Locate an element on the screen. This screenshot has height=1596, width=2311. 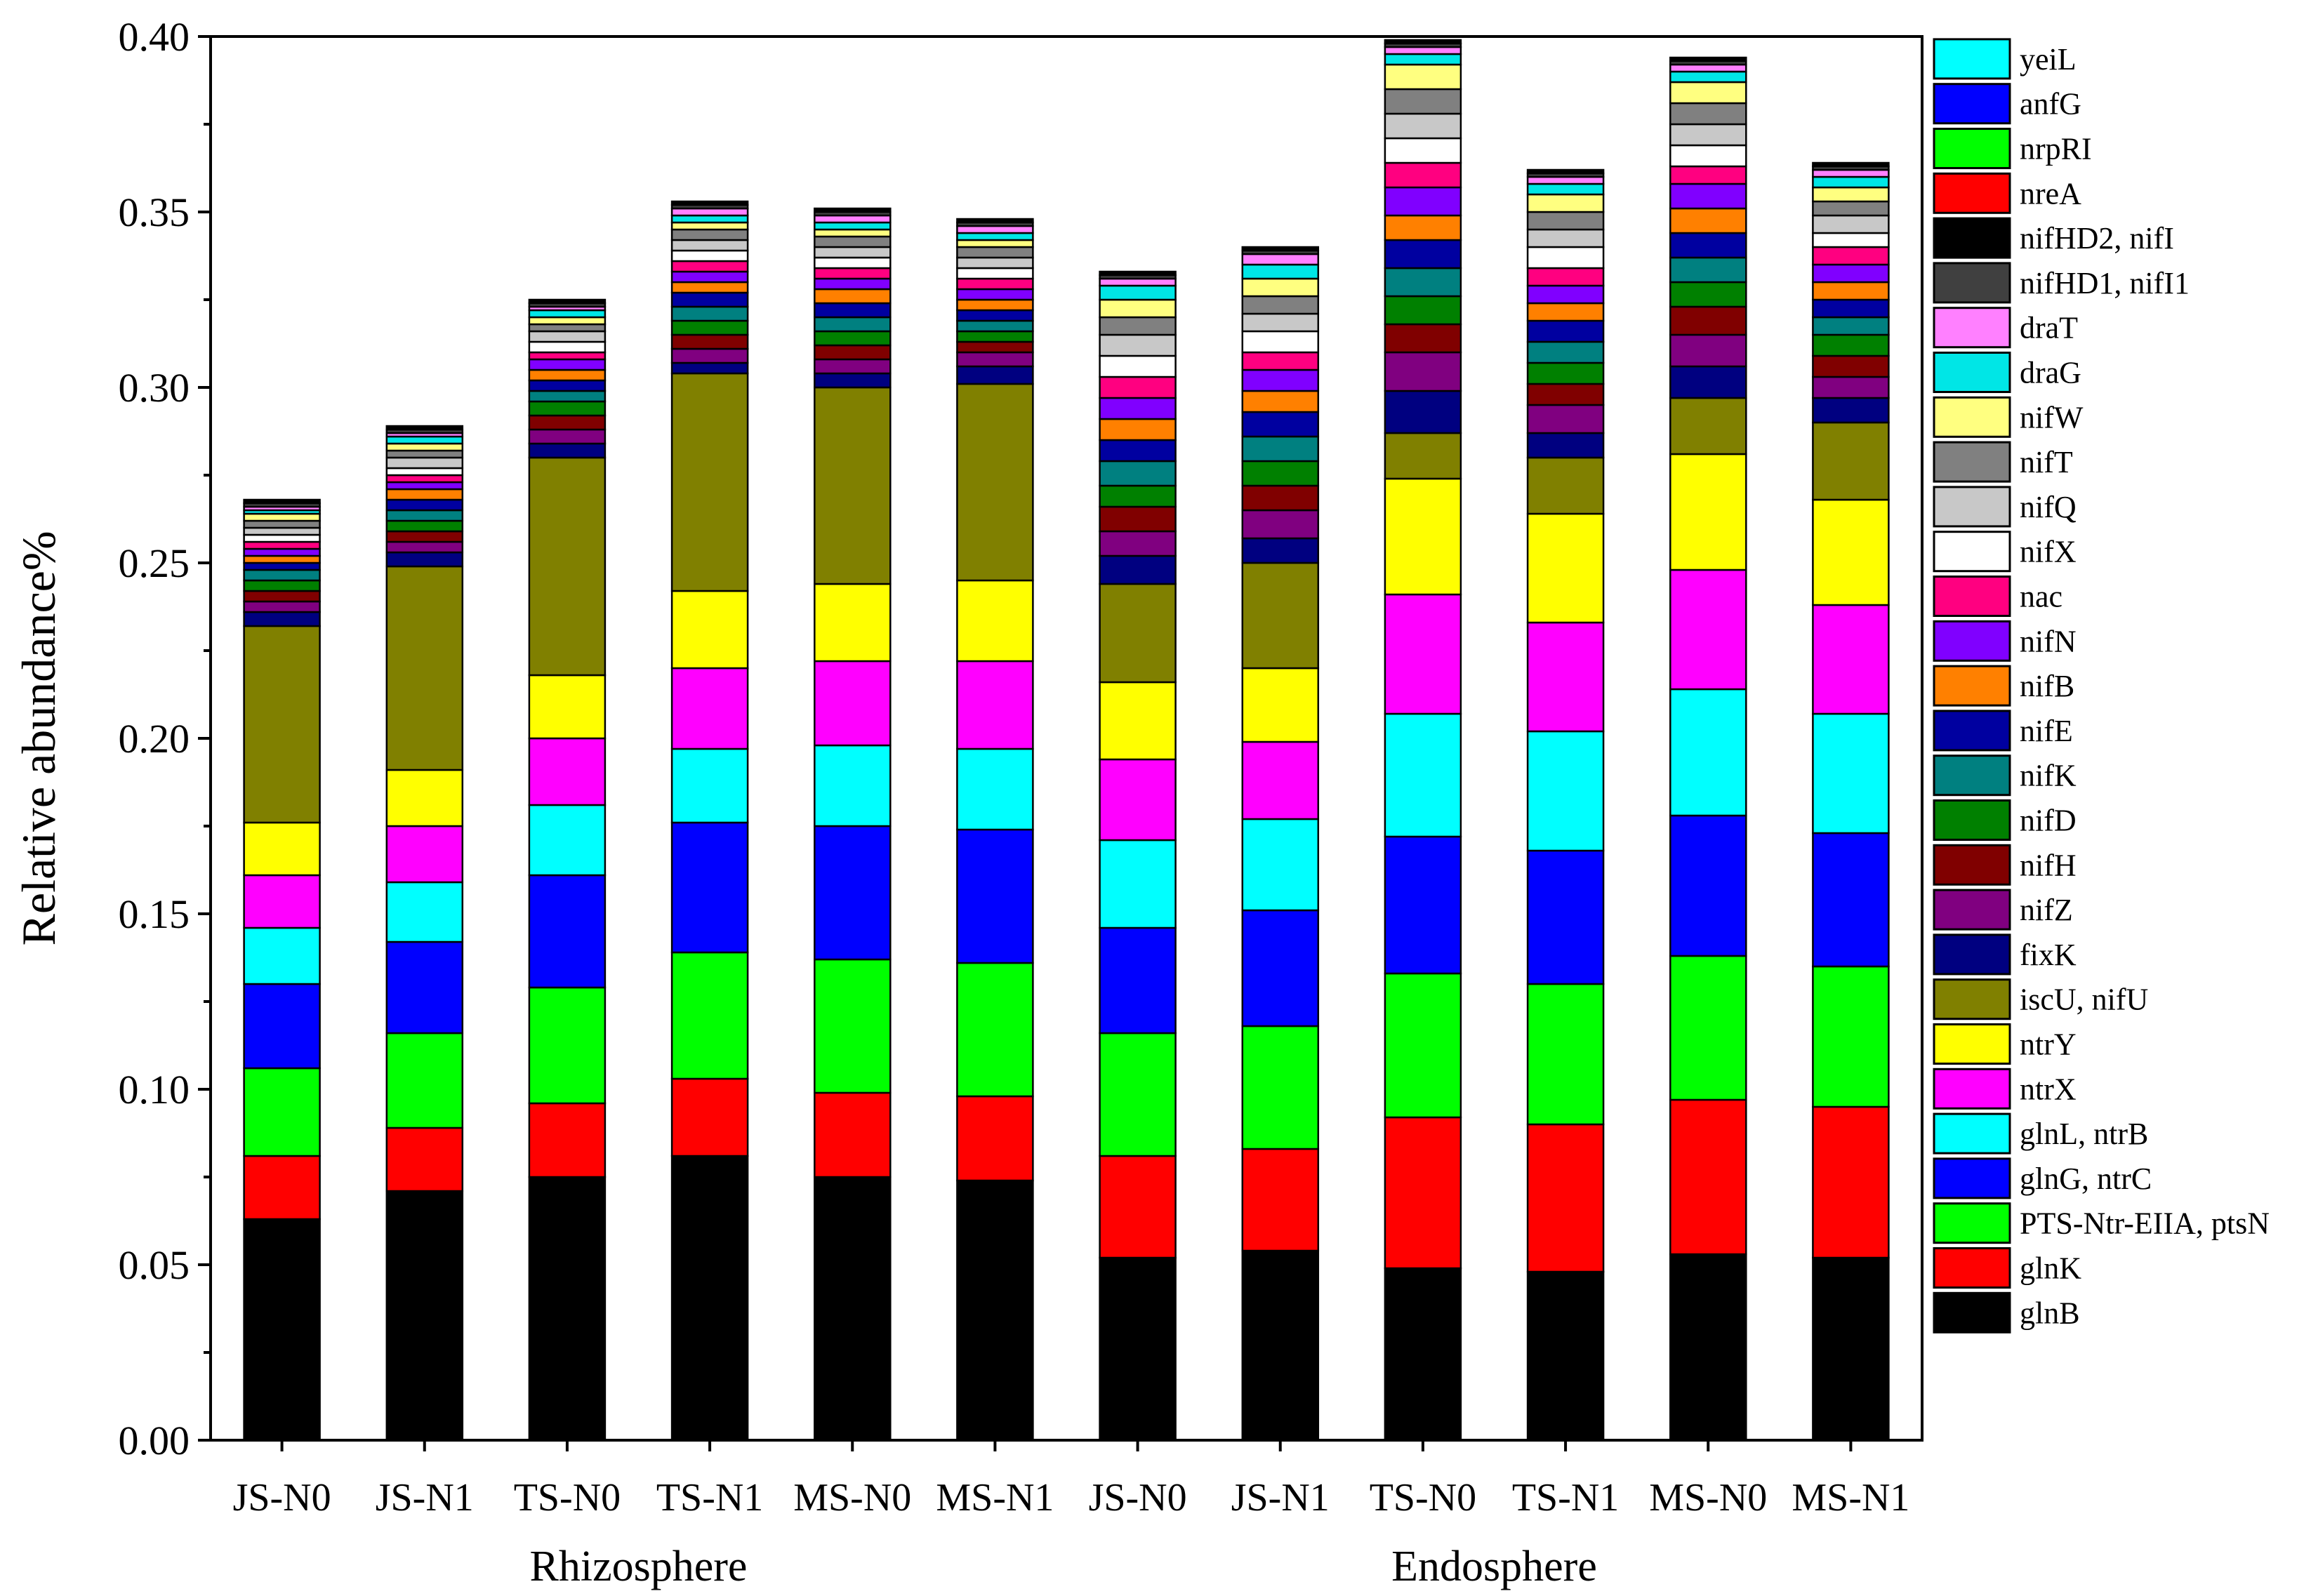
y-tick-label: 0.10 is located at coordinates (154, 1089).